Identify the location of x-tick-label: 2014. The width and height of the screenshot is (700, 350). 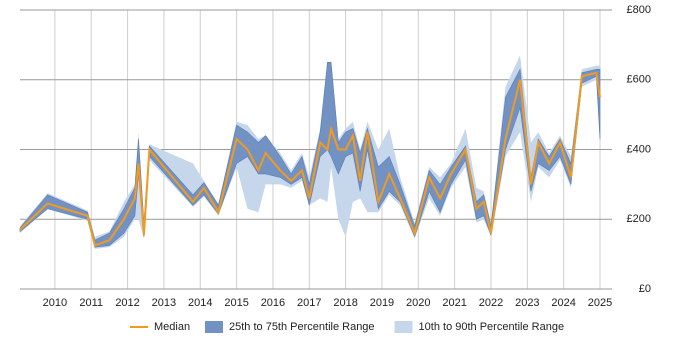
(200, 303).